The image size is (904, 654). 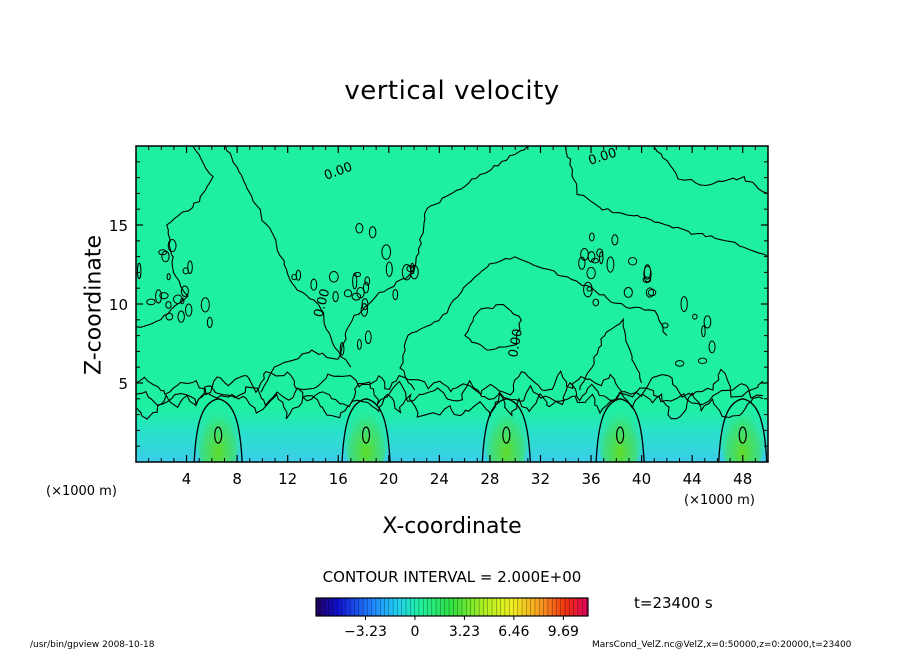 What do you see at coordinates (540, 479) in the screenshot?
I see `x-tick-label: 32` at bounding box center [540, 479].